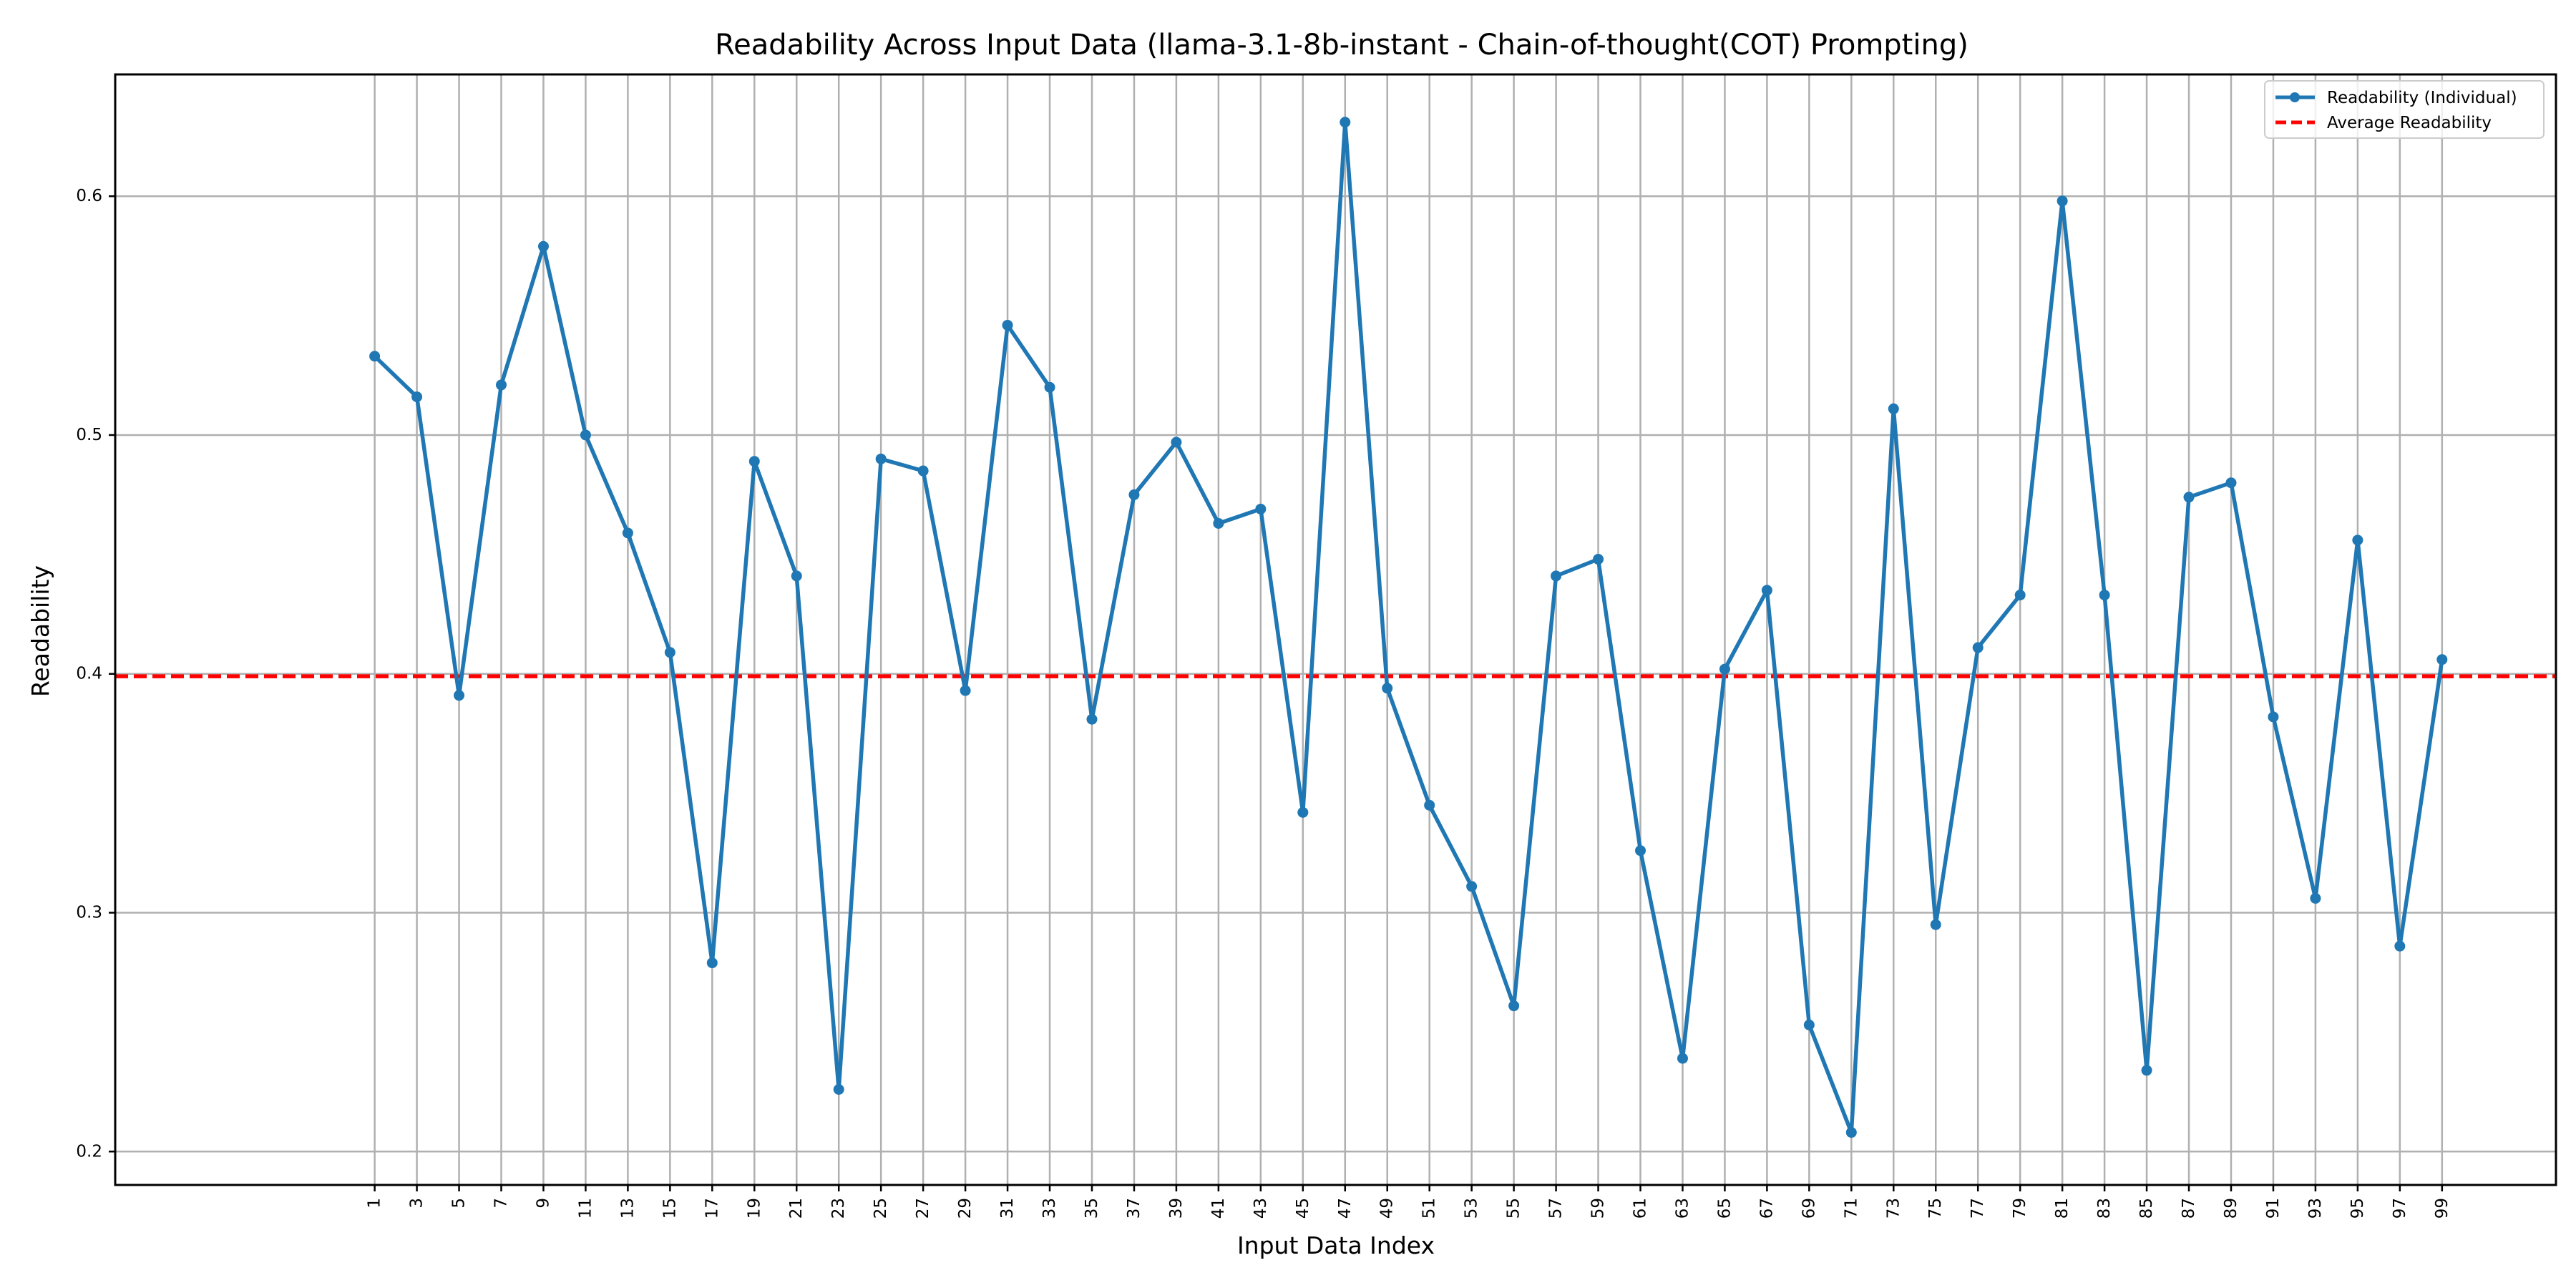  Describe the element at coordinates (1176, 1208) in the screenshot. I see `x-tick-label: 39` at that location.